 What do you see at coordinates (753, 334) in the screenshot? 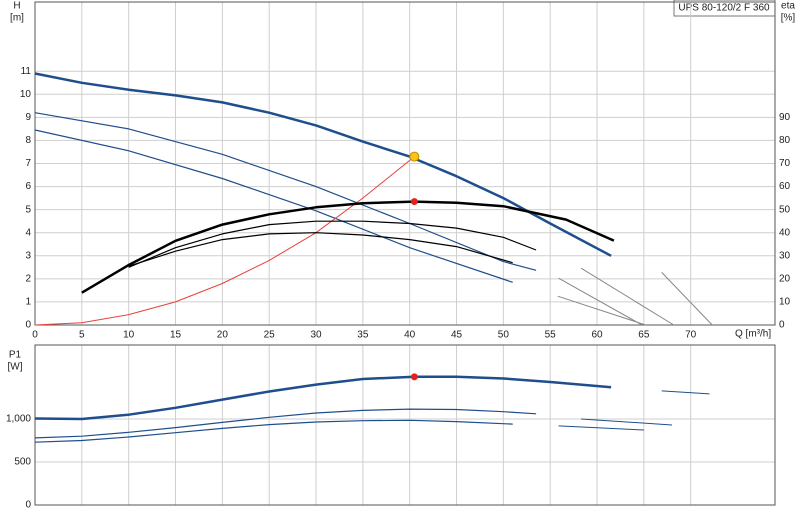
I see `x-axis-label: Q [m³/h]` at bounding box center [753, 334].